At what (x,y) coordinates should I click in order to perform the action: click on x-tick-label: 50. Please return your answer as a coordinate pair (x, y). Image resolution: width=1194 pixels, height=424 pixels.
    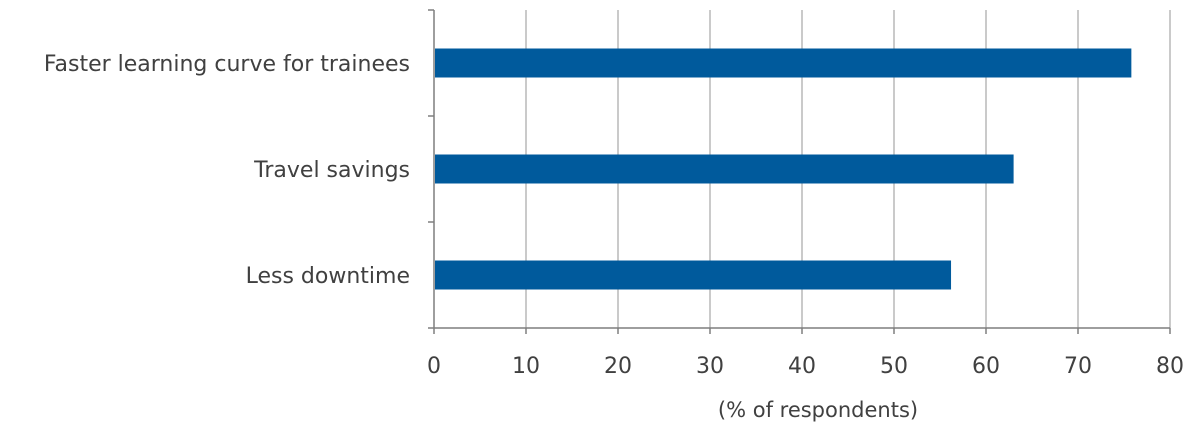
    Looking at the image, I should click on (894, 366).